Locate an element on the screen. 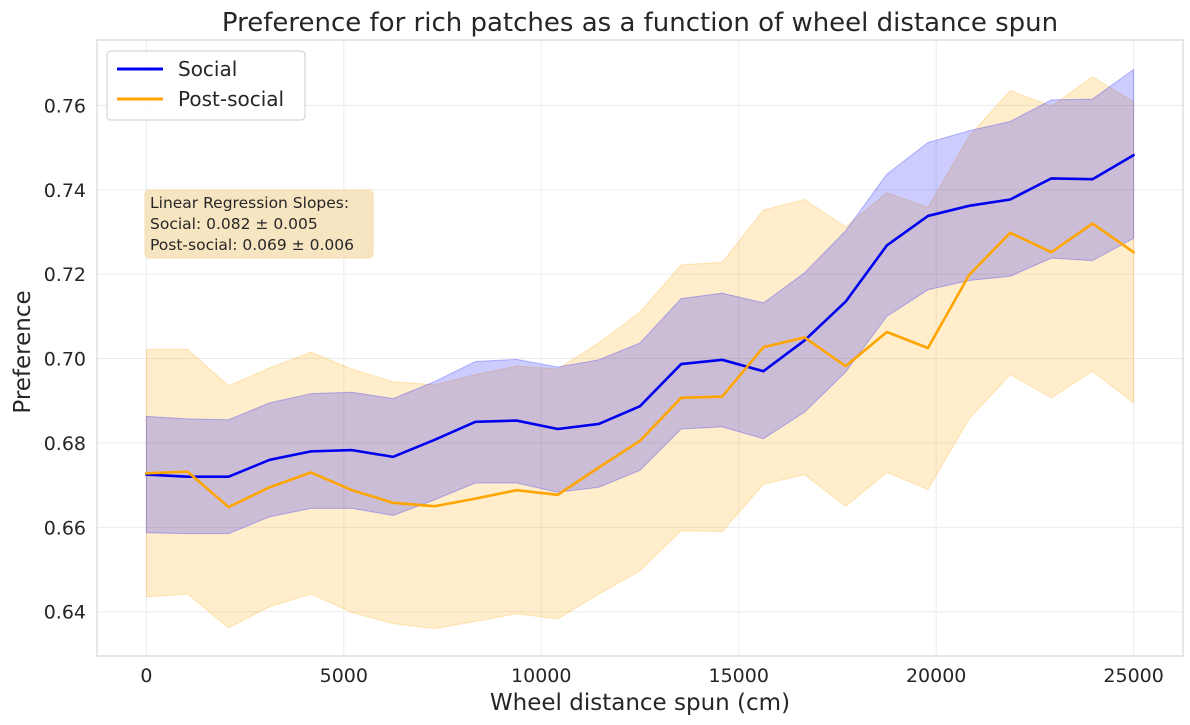 The width and height of the screenshot is (1190, 725). x-axis-ticks: 0 5000 10000 15000 20000 25000 is located at coordinates (652, 676).